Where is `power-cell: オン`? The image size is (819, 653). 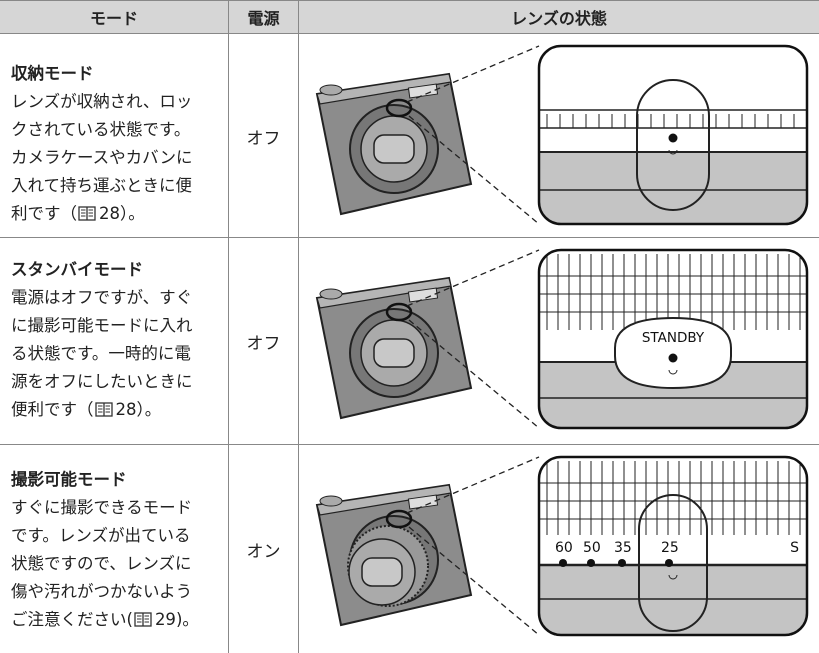
power-cell: オン is located at coordinates (263, 552).